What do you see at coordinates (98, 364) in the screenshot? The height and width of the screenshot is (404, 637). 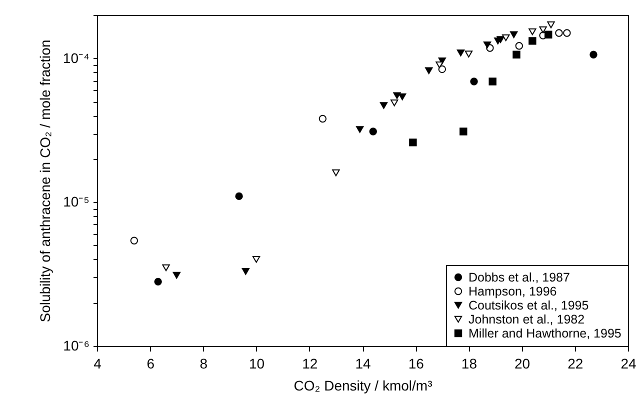 I see `x-tick-label: 4` at bounding box center [98, 364].